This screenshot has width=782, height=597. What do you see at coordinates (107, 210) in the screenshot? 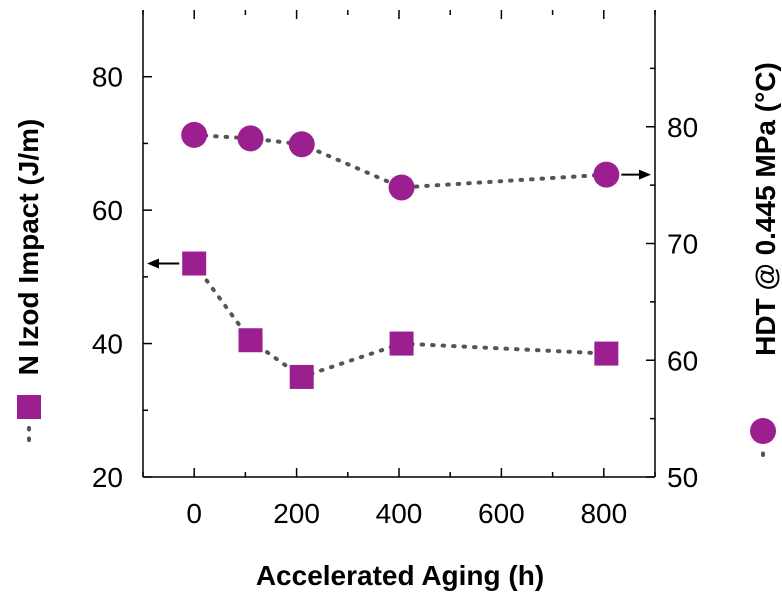
I see `left-y-tick-label: 60` at bounding box center [107, 210].